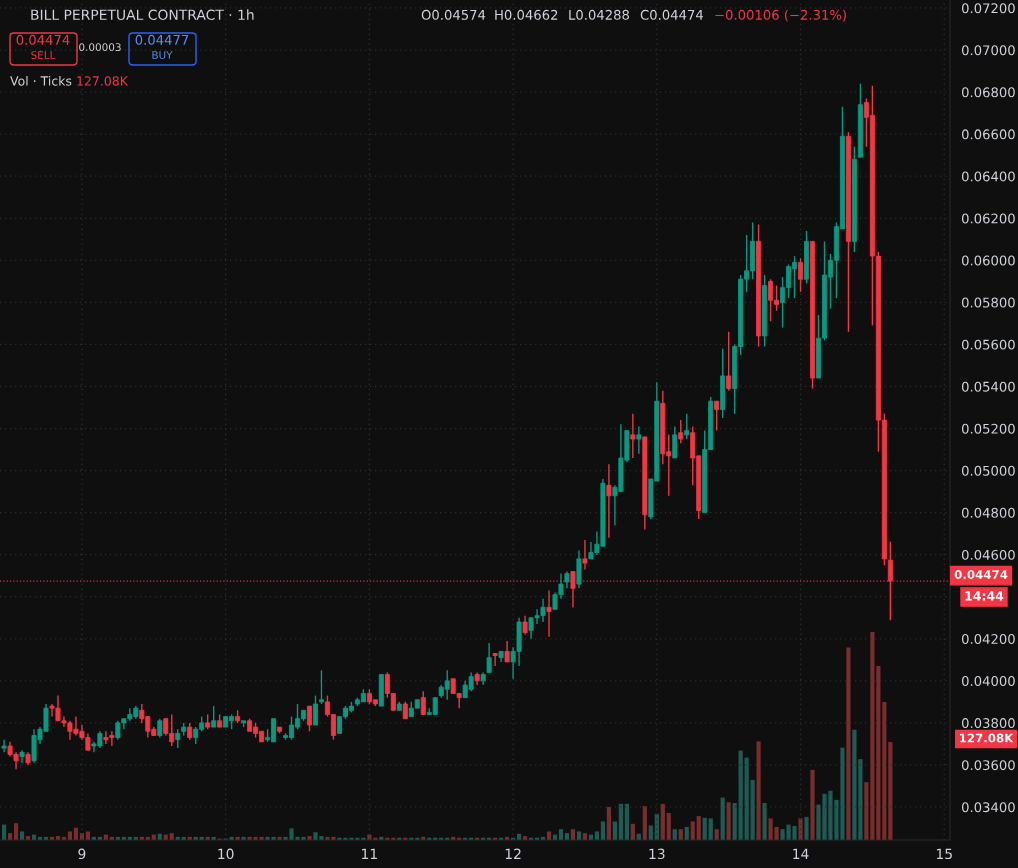 This screenshot has height=868, width=1018. Describe the element at coordinates (988, 92) in the screenshot. I see `y-tick-label: 0.06800` at that location.